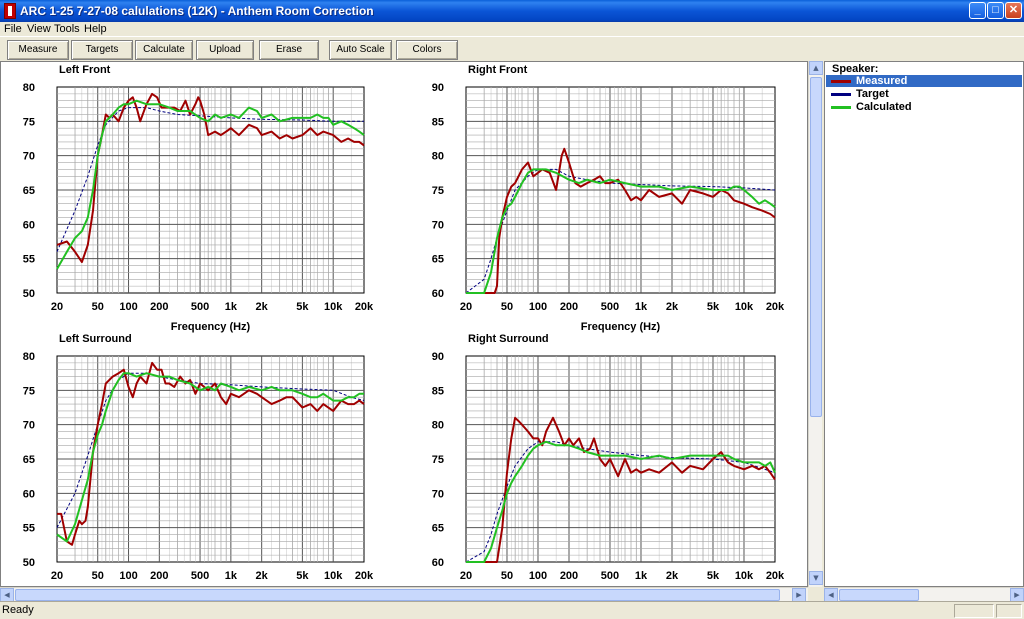 The width and height of the screenshot is (1024, 619). I want to click on legend-label: Measured, so click(882, 81).